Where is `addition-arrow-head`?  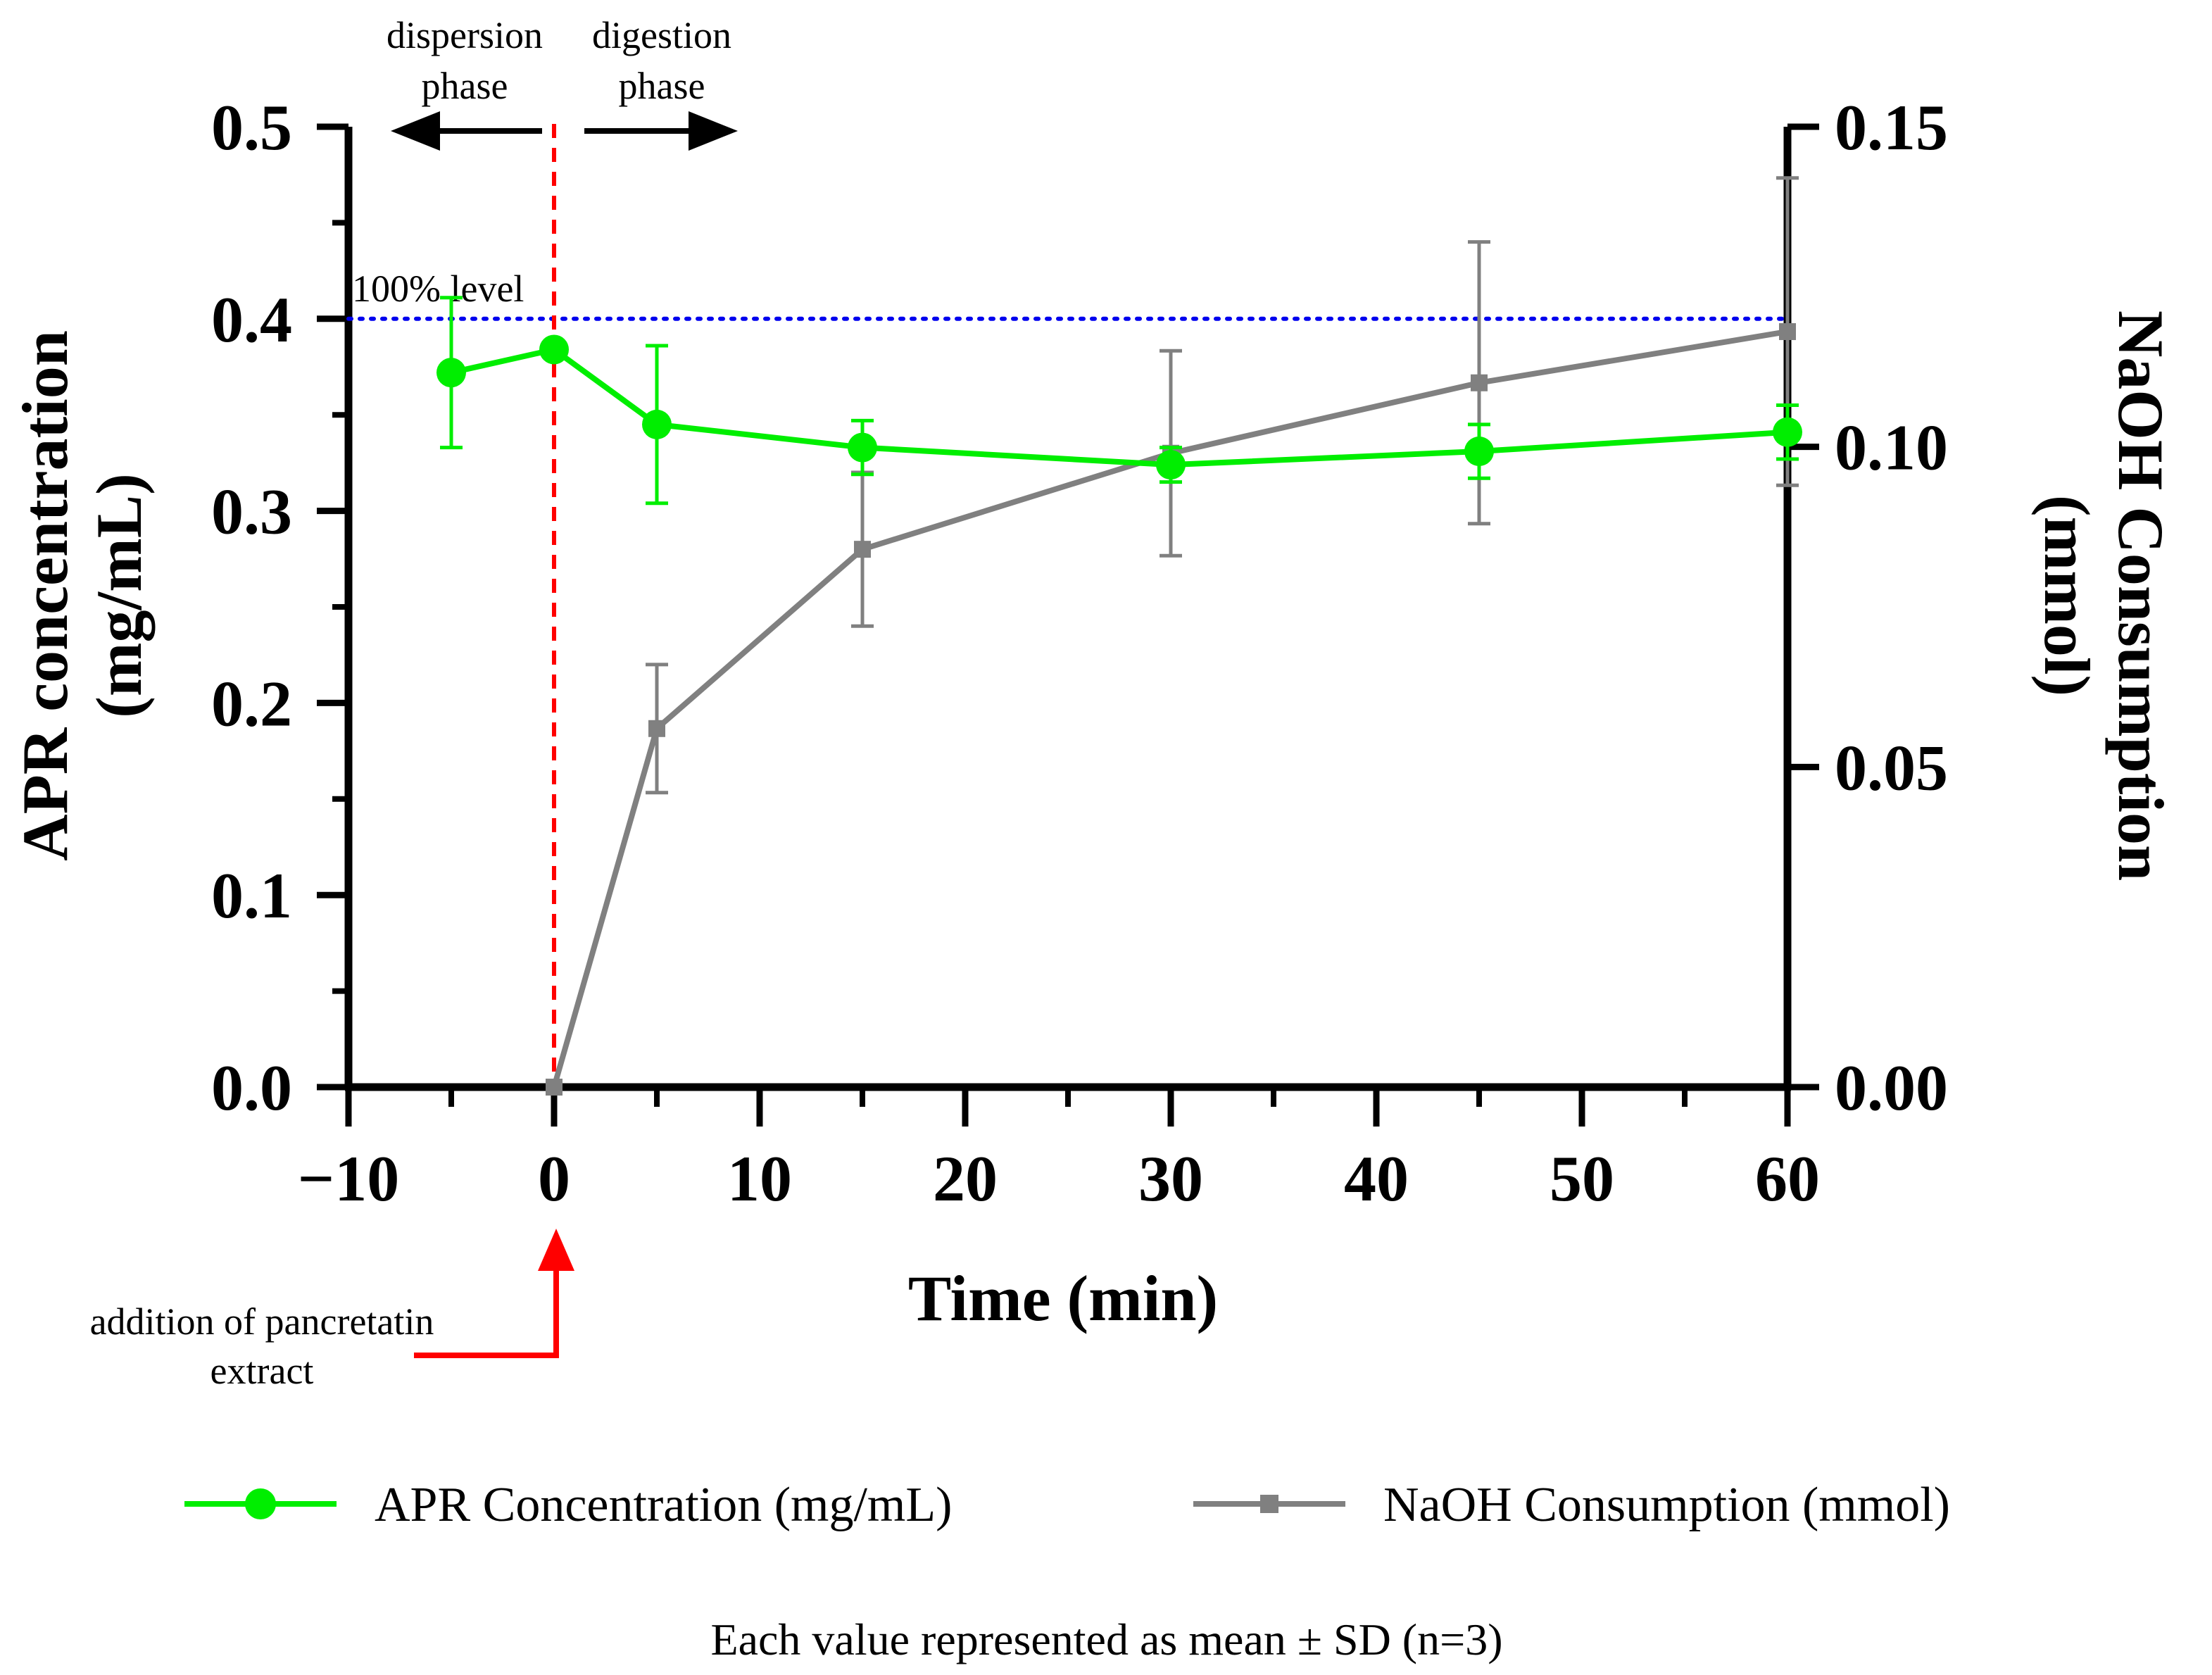
addition-arrow-head is located at coordinates (556, 1250).